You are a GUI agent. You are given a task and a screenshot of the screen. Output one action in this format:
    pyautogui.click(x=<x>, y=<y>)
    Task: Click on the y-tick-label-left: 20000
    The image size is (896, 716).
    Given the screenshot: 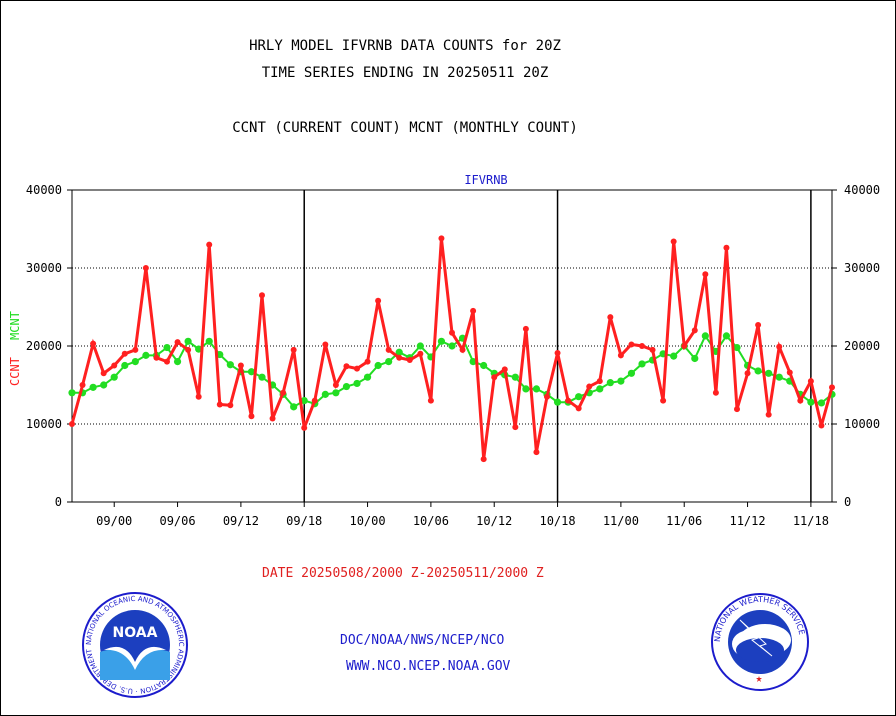 What is the action you would take?
    pyautogui.click(x=44, y=346)
    